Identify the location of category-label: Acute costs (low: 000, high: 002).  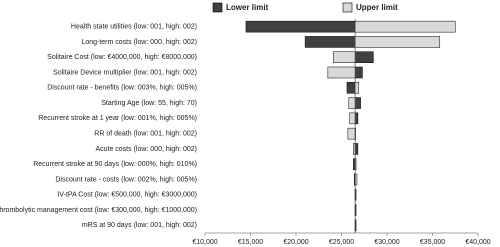
(146, 149).